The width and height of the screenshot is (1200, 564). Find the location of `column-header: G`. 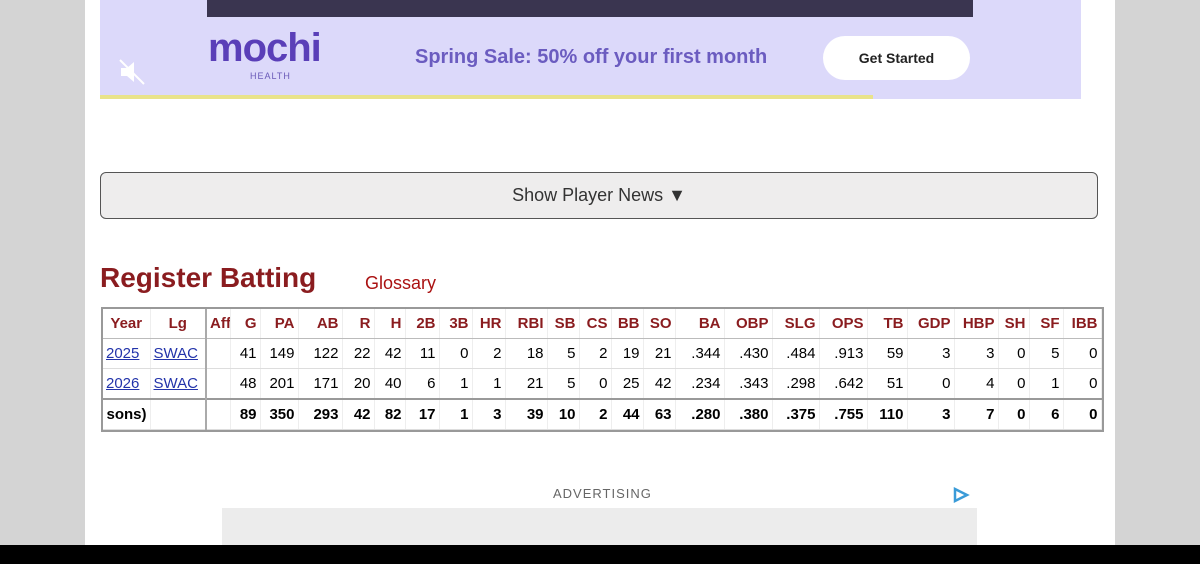

column-header: G is located at coordinates (245, 324).